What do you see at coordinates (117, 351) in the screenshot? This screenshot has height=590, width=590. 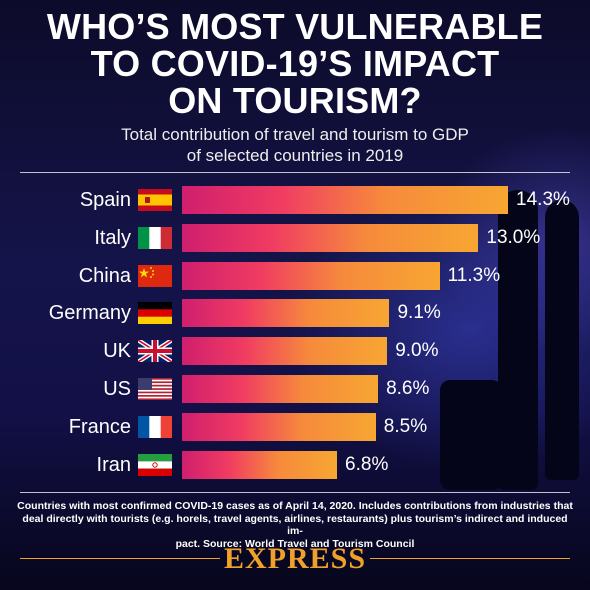 I see `country-label-uk: UK` at bounding box center [117, 351].